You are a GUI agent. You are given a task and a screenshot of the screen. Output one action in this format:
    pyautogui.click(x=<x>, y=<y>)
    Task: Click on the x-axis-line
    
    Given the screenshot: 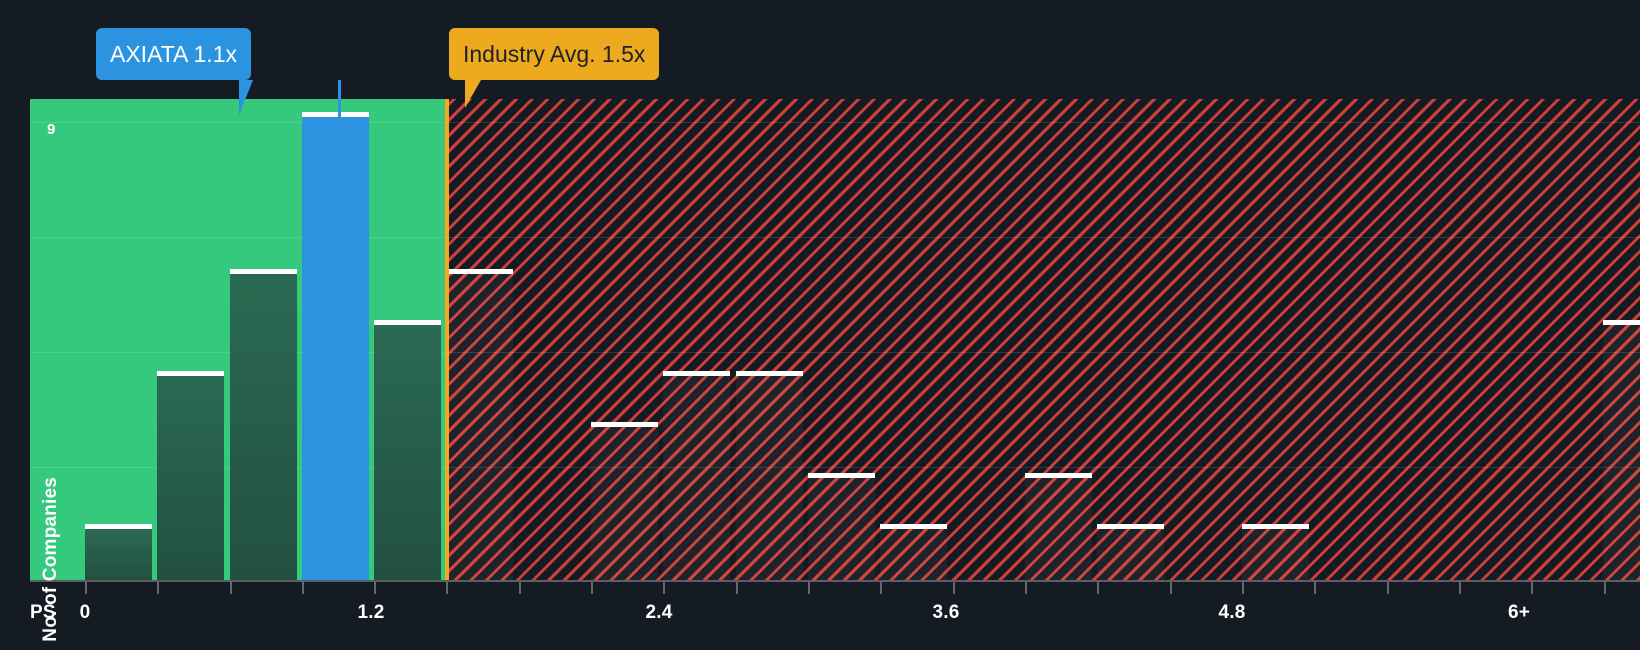 What is the action you would take?
    pyautogui.click(x=835, y=581)
    